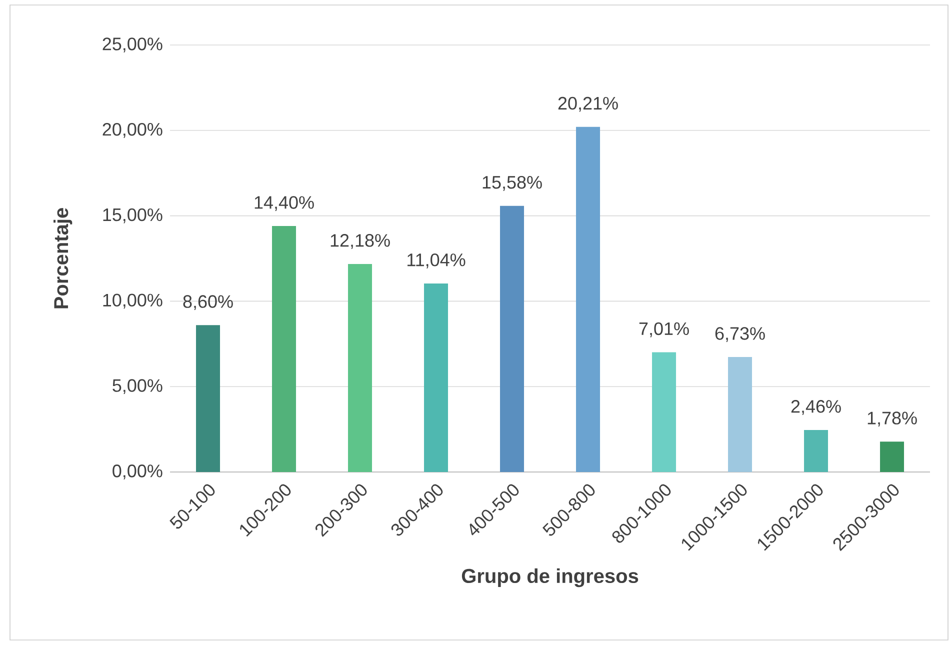  Describe the element at coordinates (740, 334) in the screenshot. I see `data-label: 6,73%` at that location.